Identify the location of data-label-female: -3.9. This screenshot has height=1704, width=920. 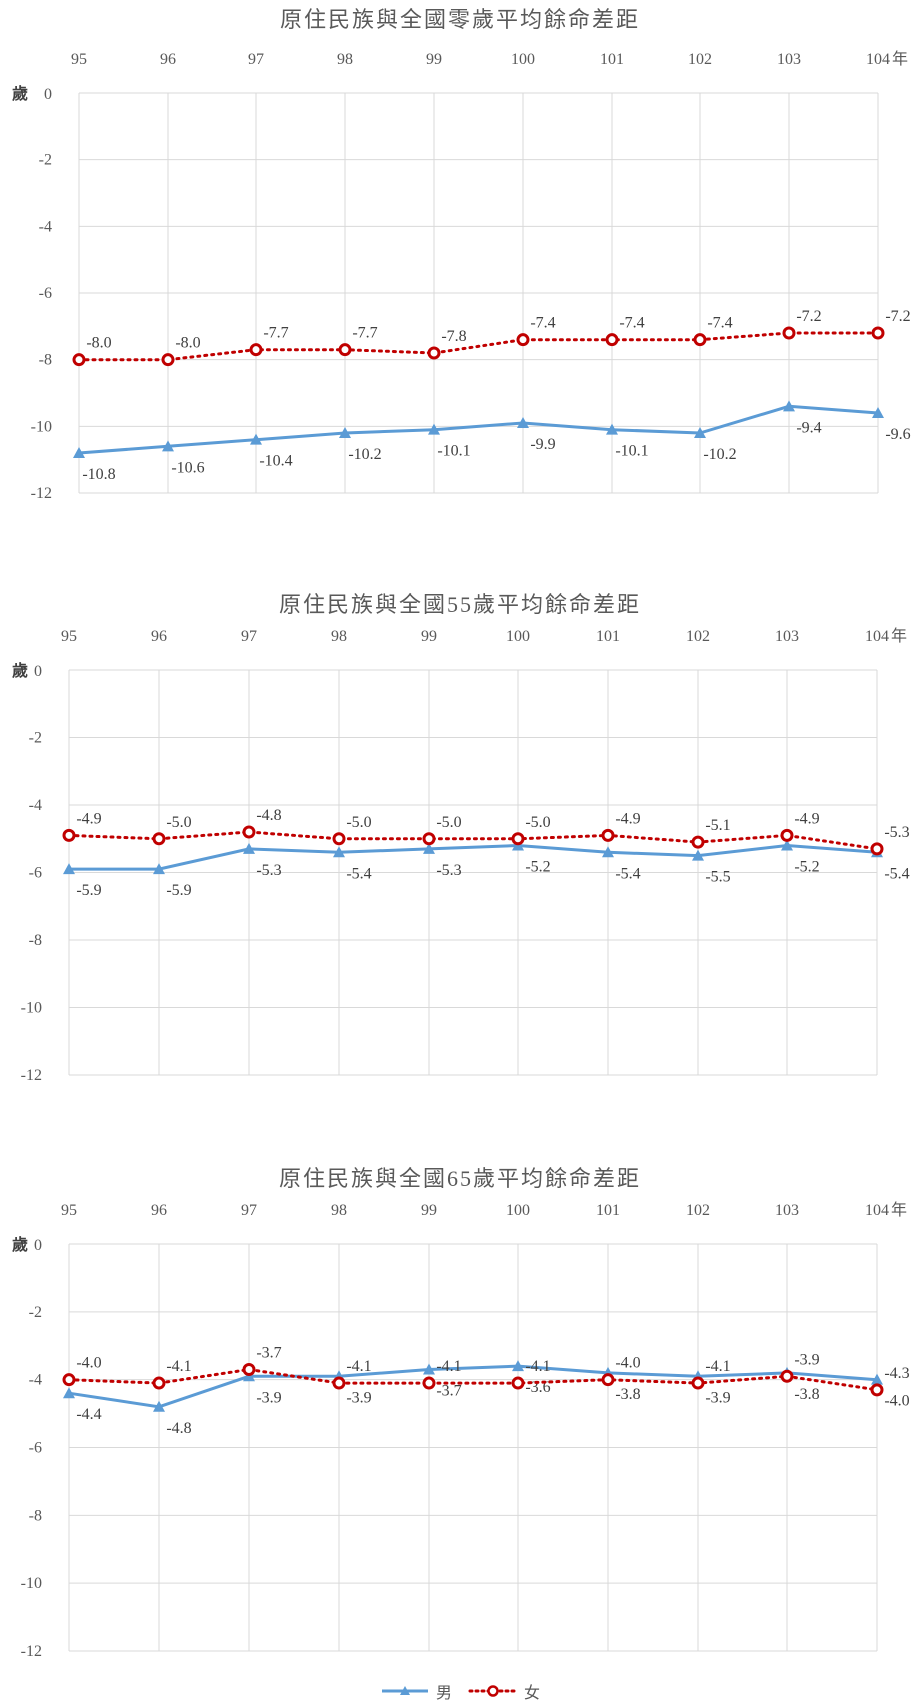
(806, 1359).